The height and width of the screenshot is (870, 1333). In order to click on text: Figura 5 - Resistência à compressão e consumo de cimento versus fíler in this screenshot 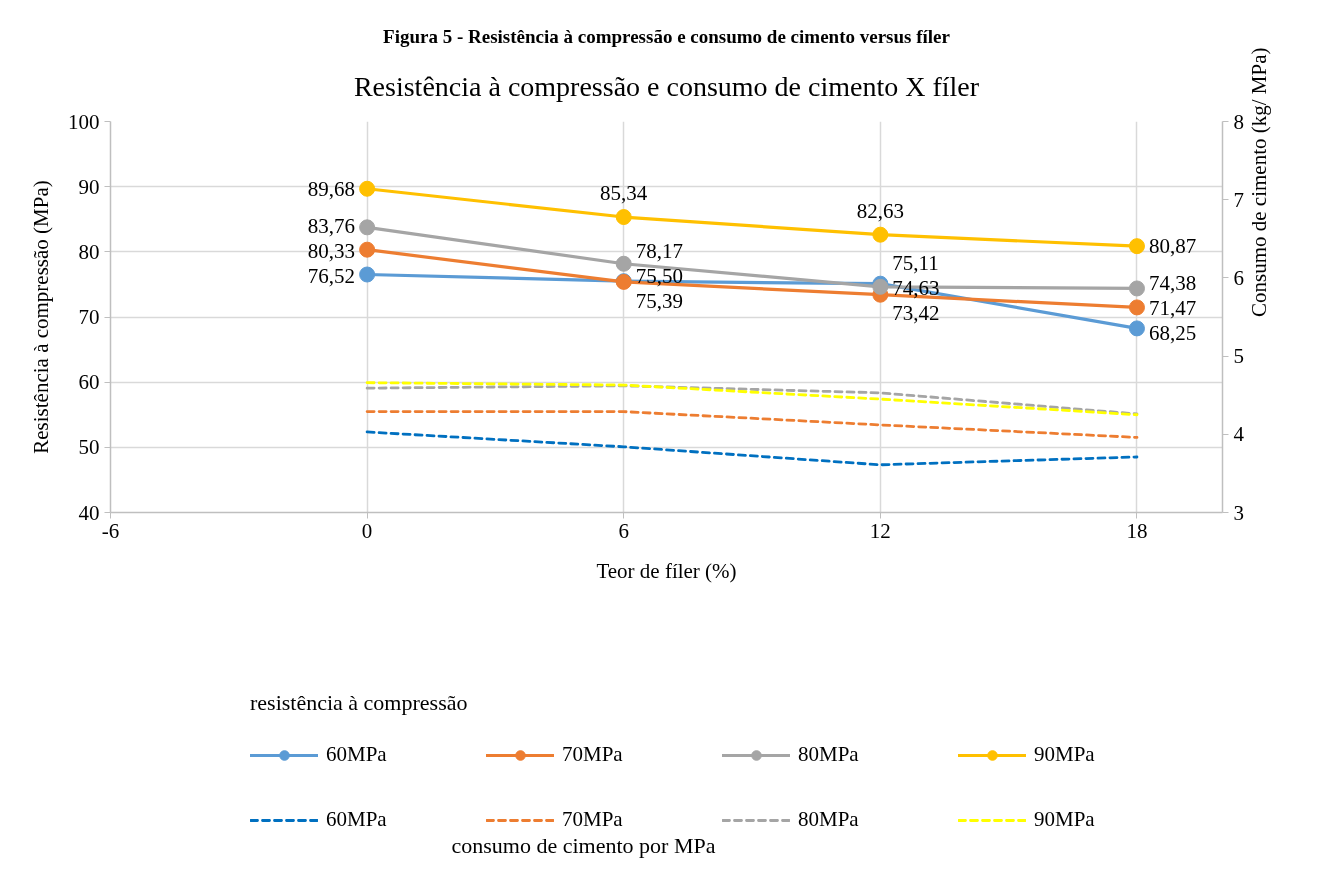, I will do `click(667, 36)`.